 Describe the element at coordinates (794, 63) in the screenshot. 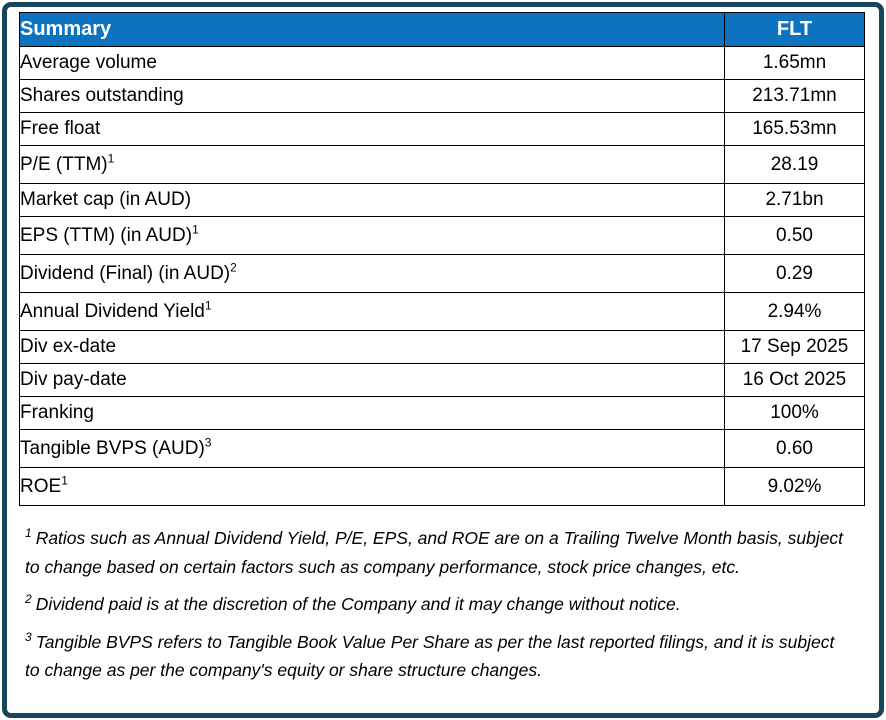

I see `row-value: 1.65mn` at that location.